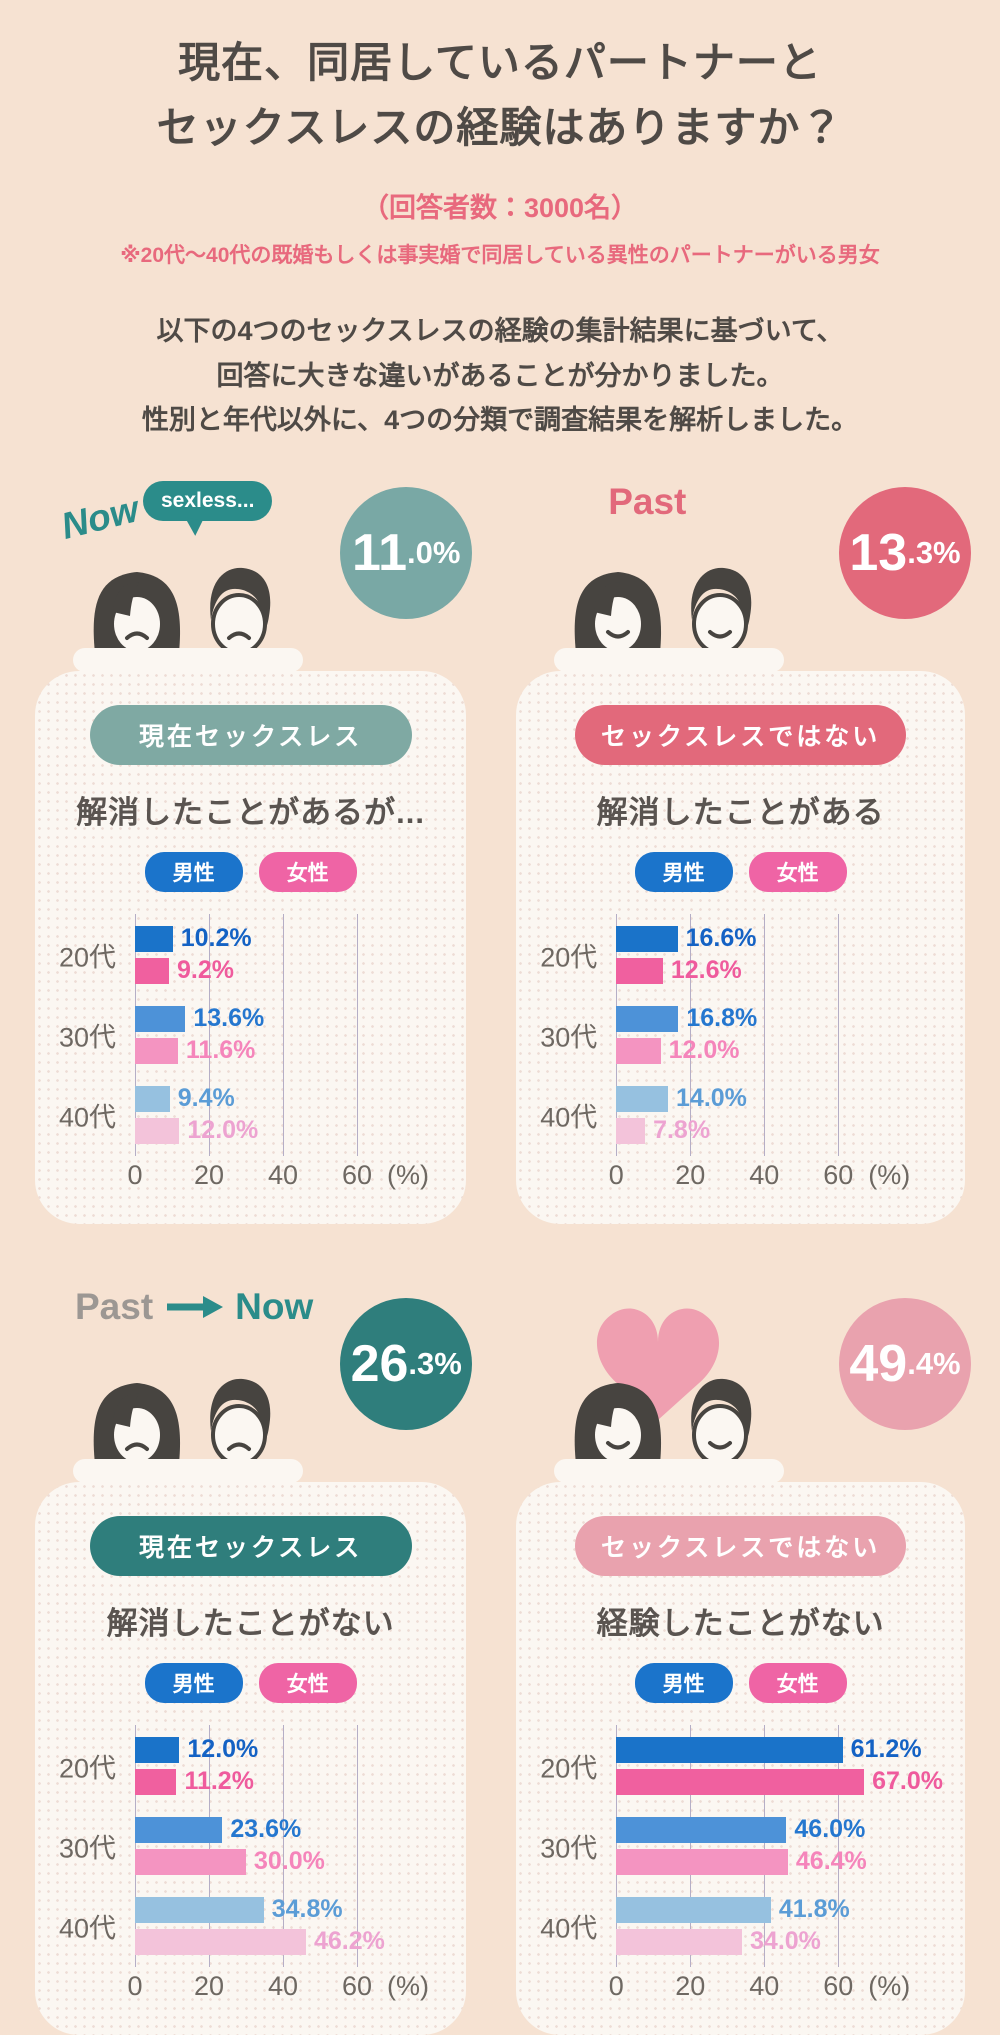 Image resolution: width=1000 pixels, height=2035 pixels. Describe the element at coordinates (500, 128) in the screenshot. I see `title-line-2: セックスレスの経験はありますか？` at that location.